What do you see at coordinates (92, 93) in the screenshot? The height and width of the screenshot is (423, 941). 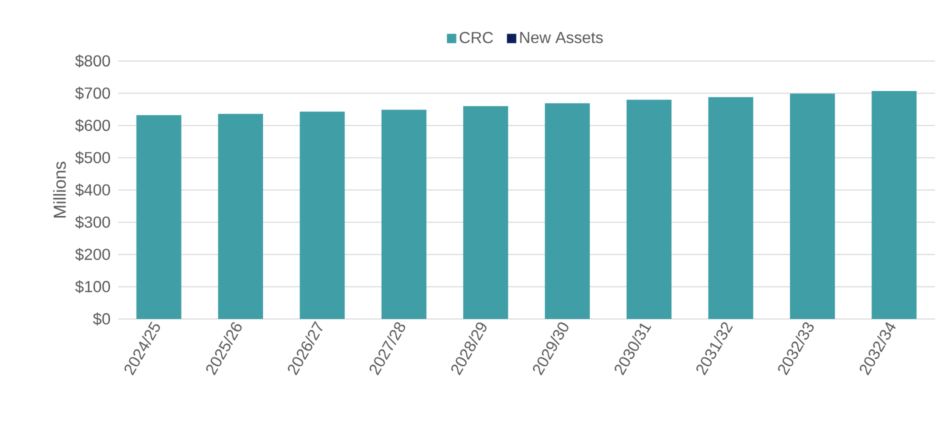 I see `y-tick-label: $700` at bounding box center [92, 93].